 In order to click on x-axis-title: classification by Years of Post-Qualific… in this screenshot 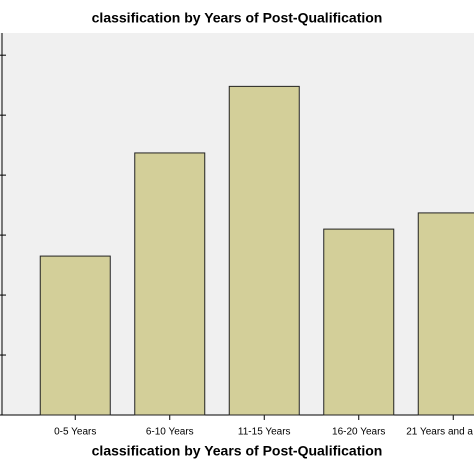, I will do `click(237, 451)`.